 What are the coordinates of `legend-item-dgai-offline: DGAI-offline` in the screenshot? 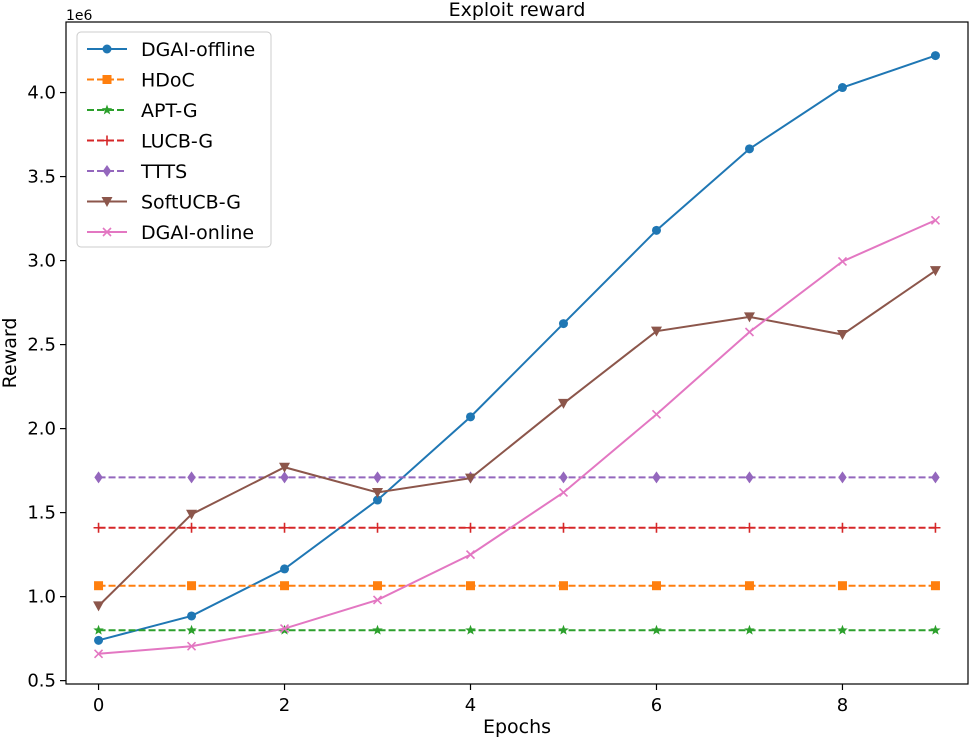 It's located at (171, 50).